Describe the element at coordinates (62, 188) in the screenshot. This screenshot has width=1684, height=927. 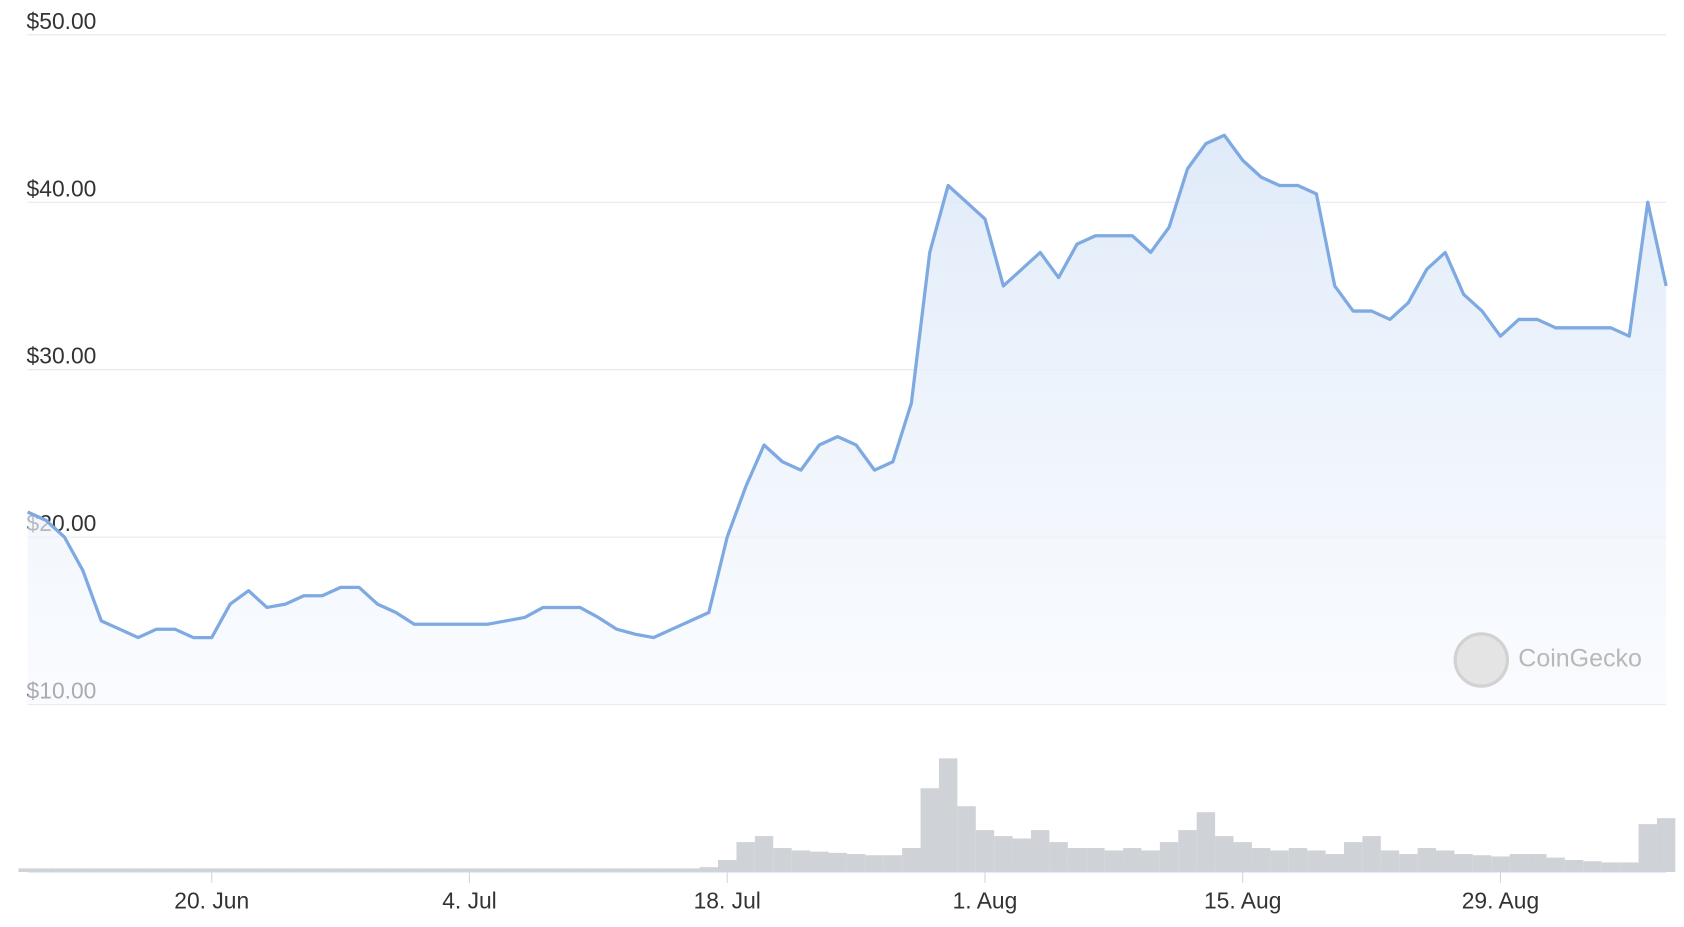
I see `y-tick-label: $40.00` at that location.